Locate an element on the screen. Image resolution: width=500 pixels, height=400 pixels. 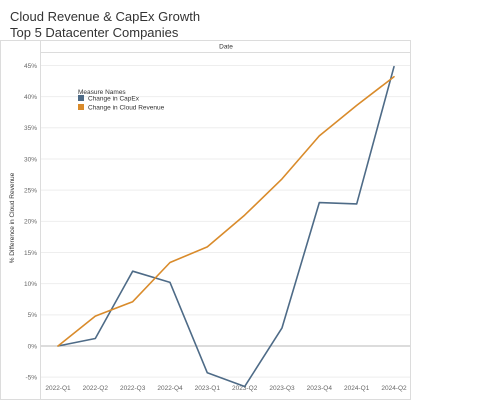
y-tick-label: 40% is located at coordinates (30, 97).